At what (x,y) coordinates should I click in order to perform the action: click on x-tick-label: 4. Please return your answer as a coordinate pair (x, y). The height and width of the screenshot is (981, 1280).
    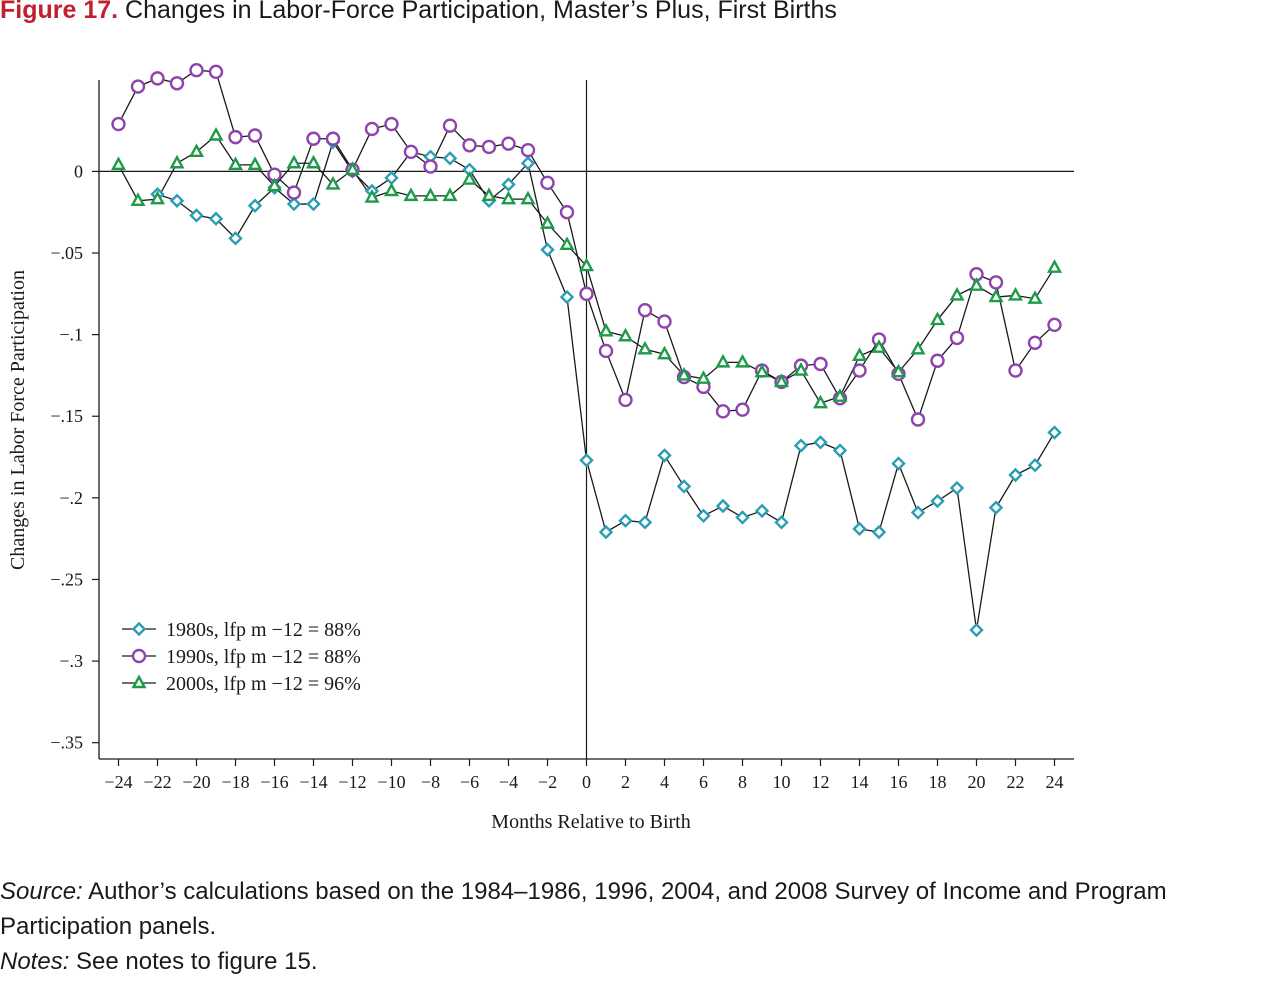
    Looking at the image, I should click on (664, 782).